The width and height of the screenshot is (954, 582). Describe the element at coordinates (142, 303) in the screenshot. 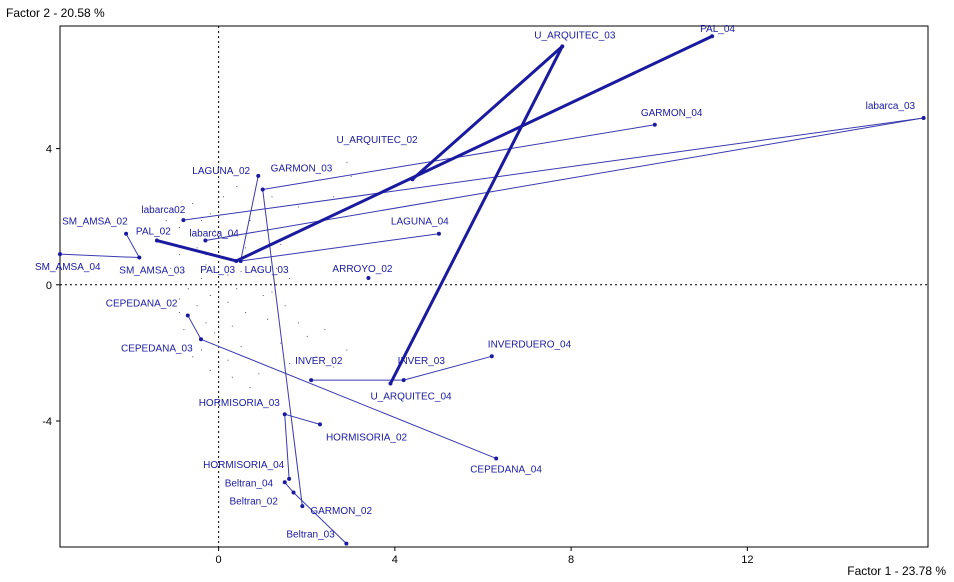

I see `point-label: CEPEDANA_02` at that location.